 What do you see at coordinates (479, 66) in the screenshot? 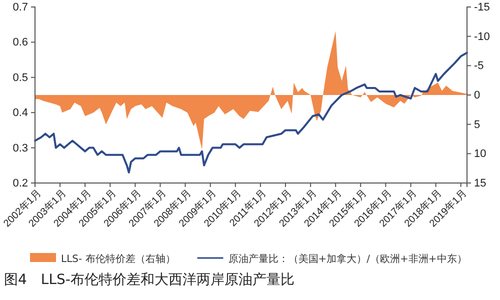
I see `y2-tick-label: -5` at bounding box center [479, 66].